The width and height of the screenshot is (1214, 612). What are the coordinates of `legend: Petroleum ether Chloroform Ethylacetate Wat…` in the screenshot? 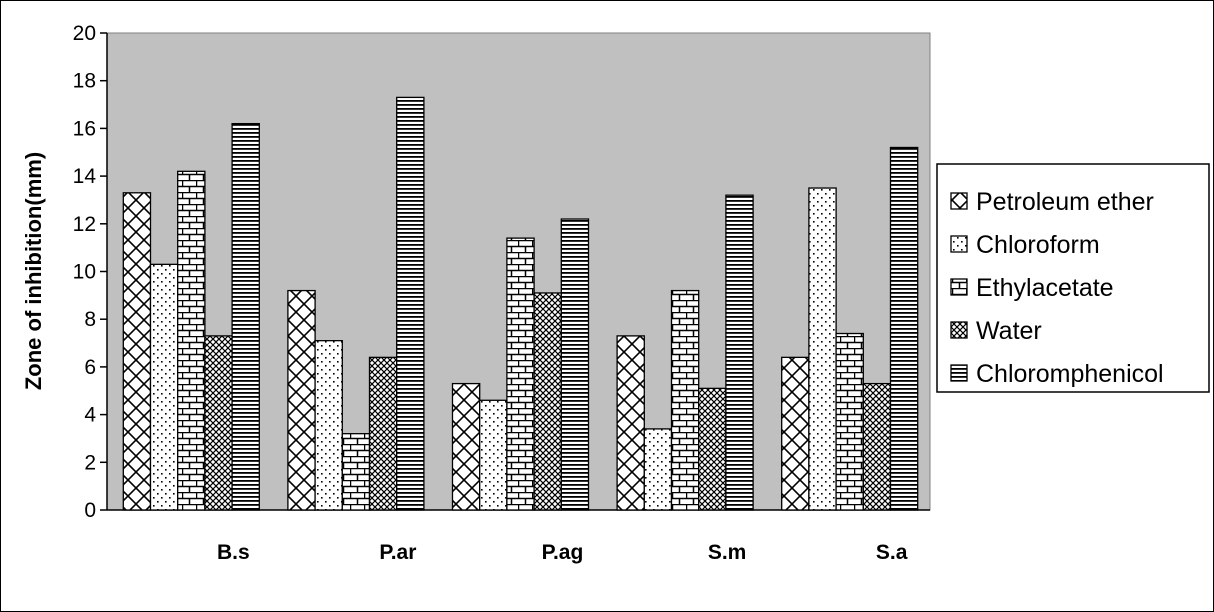 It's located at (1057, 288).